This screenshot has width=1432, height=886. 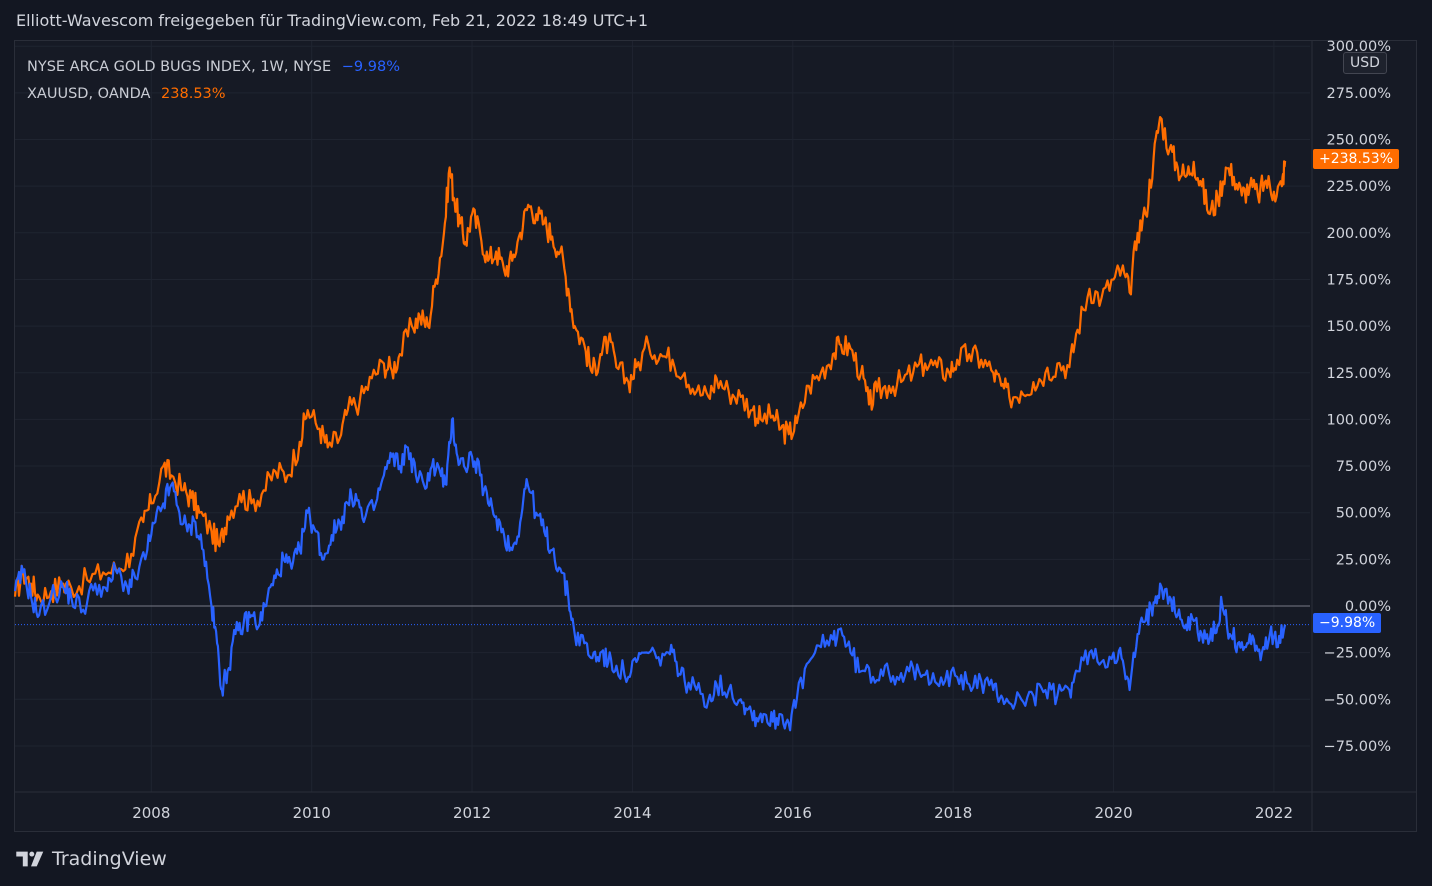 I want to click on y-tick-label: 100.00%, so click(x=1358, y=420).